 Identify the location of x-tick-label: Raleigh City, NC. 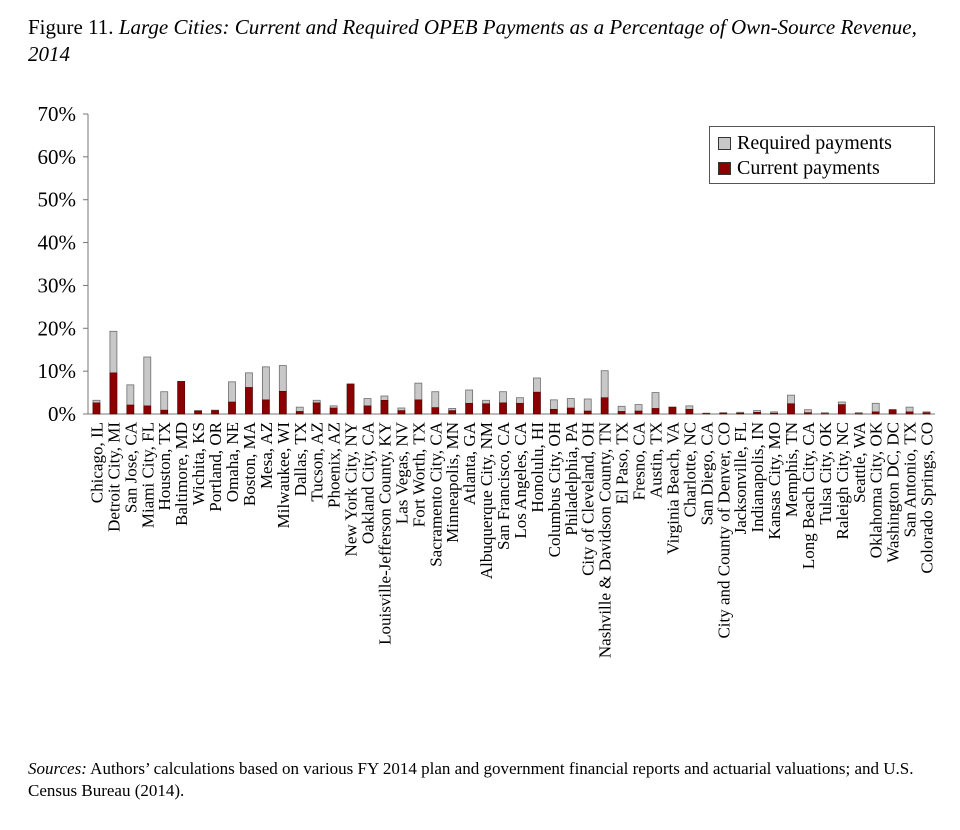
(842, 480).